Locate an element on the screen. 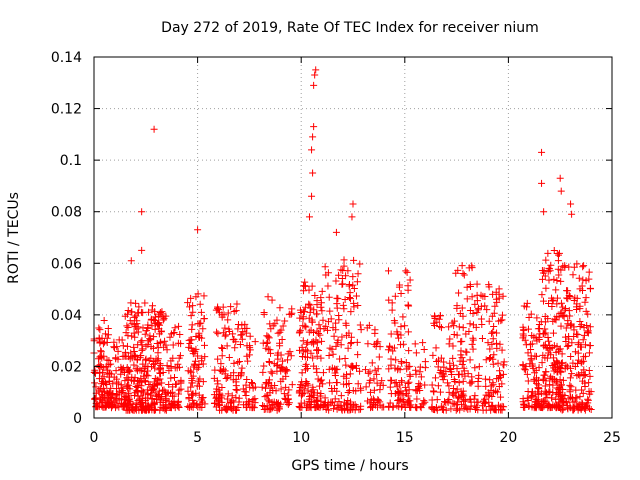 The width and height of the screenshot is (640, 480). y-tick-label: 0.02 is located at coordinates (66, 367).